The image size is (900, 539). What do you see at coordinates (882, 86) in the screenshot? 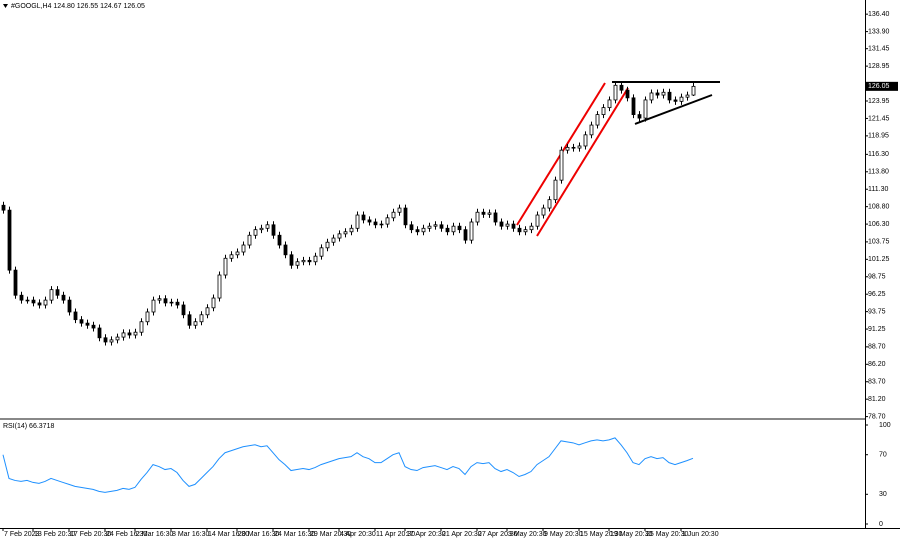
I see `last-price-box` at bounding box center [882, 86].